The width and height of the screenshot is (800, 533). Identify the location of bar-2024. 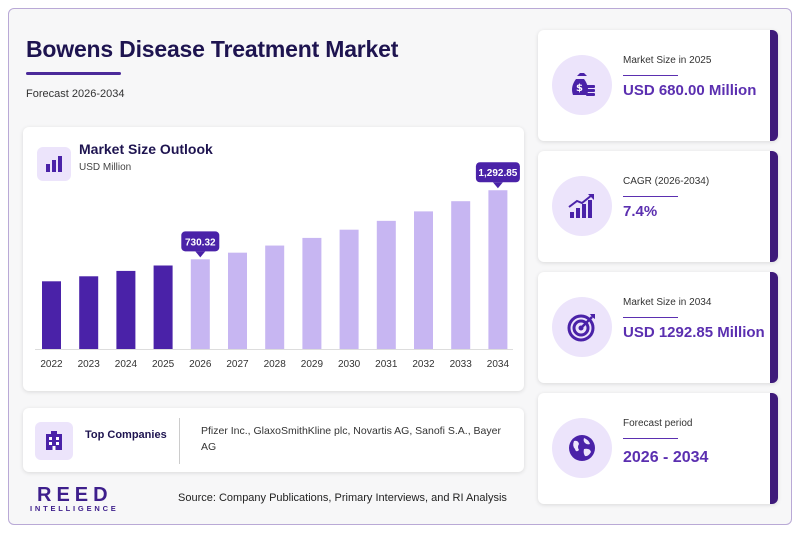
(126, 309).